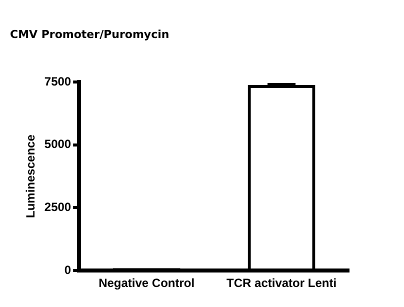  Describe the element at coordinates (281, 283) in the screenshot. I see `x-tick-label: TCR activator Lenti` at that location.